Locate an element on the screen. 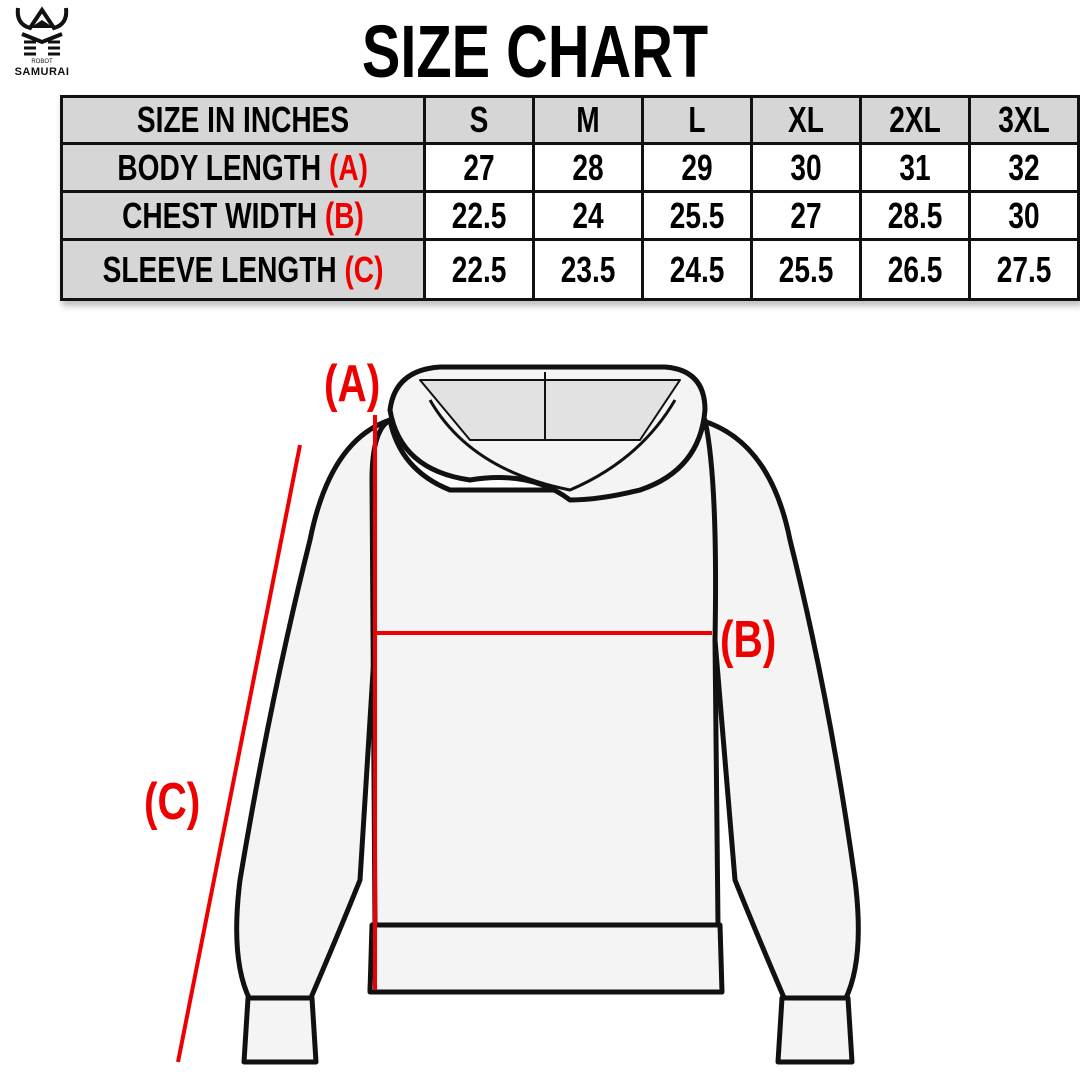  right-cuff is located at coordinates (815, 1030).